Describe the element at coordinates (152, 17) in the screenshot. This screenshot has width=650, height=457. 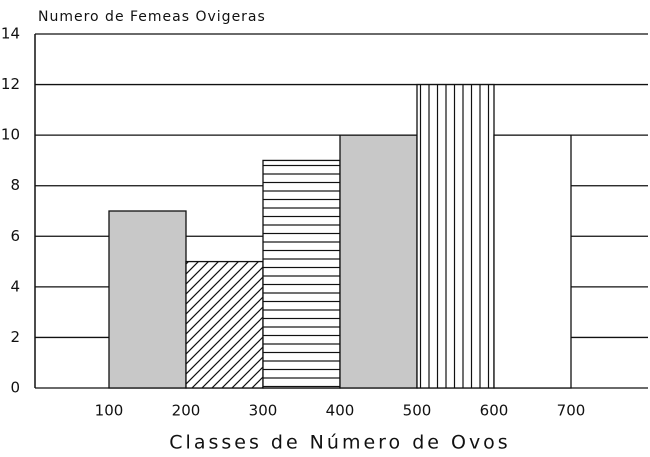
I see `chart-title: Numero de Femeas Ovigeras` at that location.